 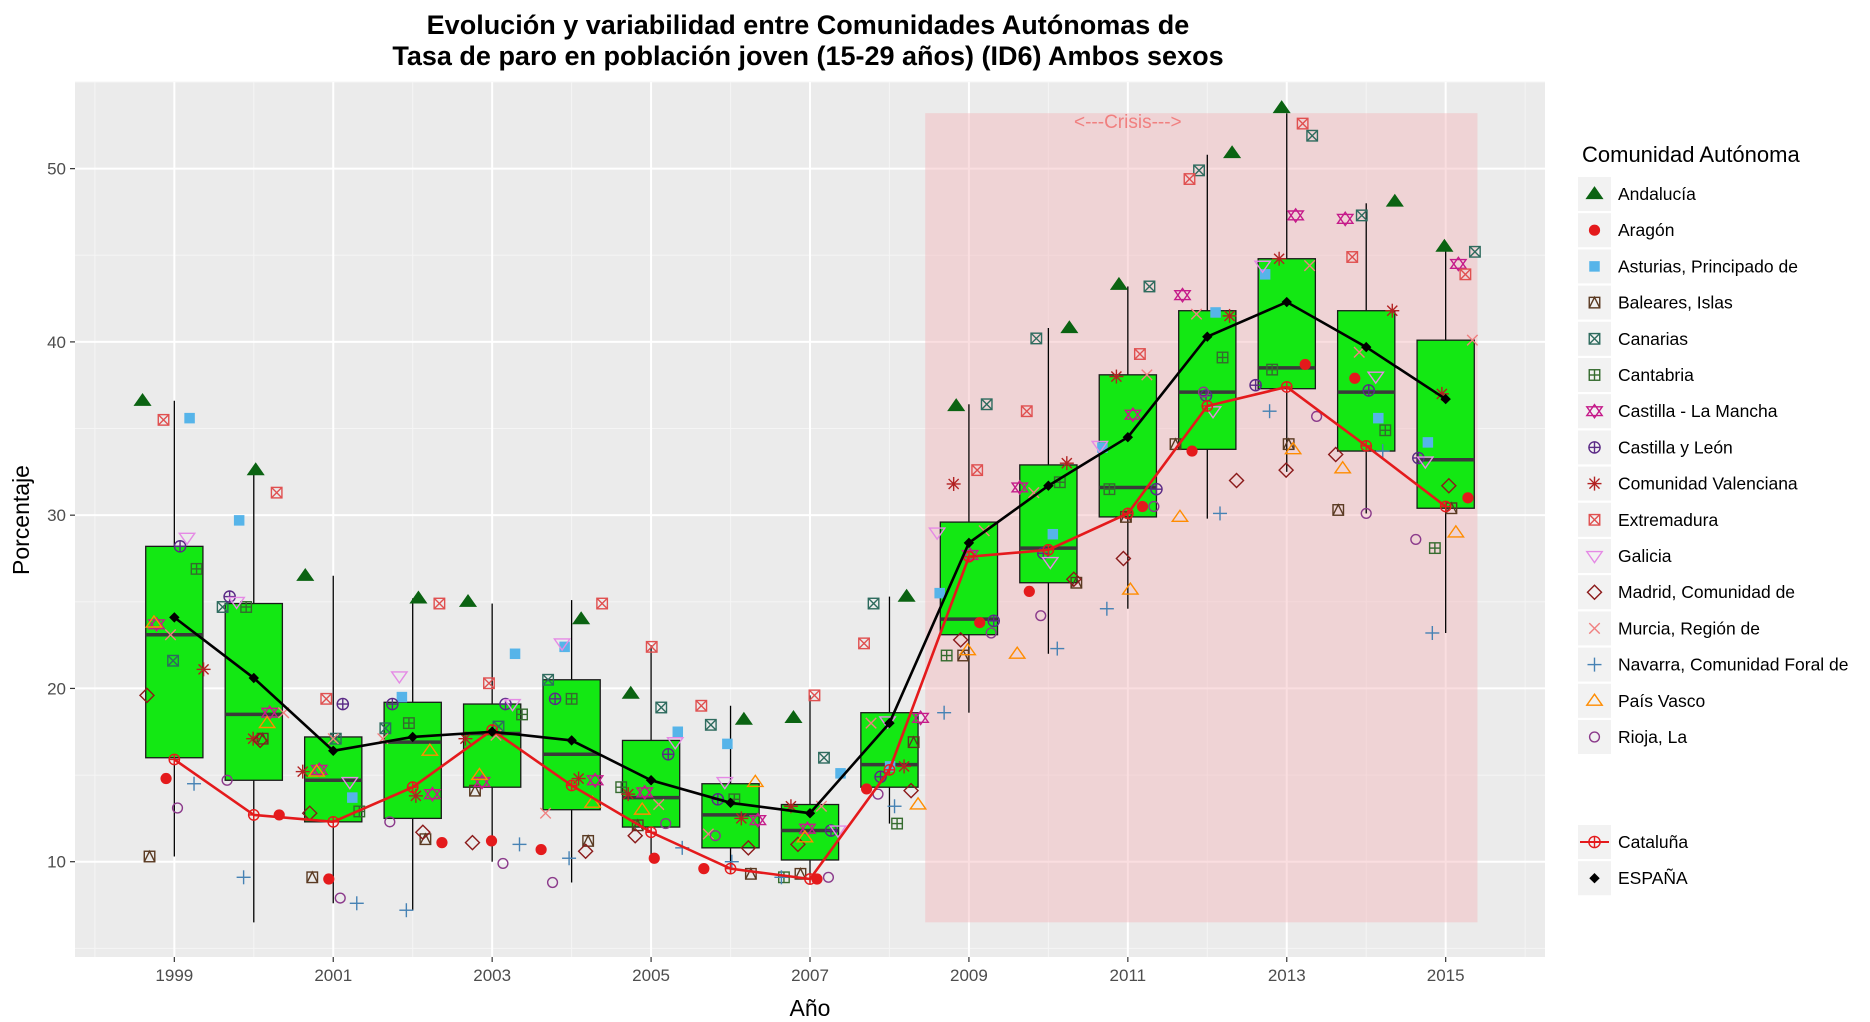 I want to click on point-asturias-principado-de-2003, so click(x=515, y=654).